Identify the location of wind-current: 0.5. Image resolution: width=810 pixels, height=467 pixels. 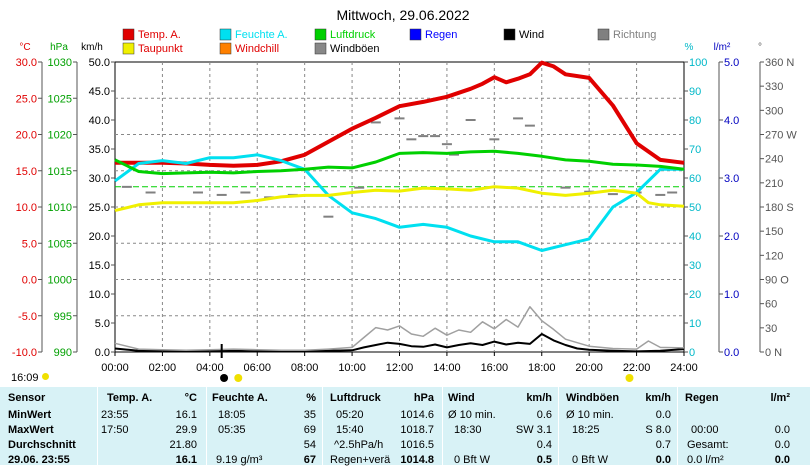
(544, 460).